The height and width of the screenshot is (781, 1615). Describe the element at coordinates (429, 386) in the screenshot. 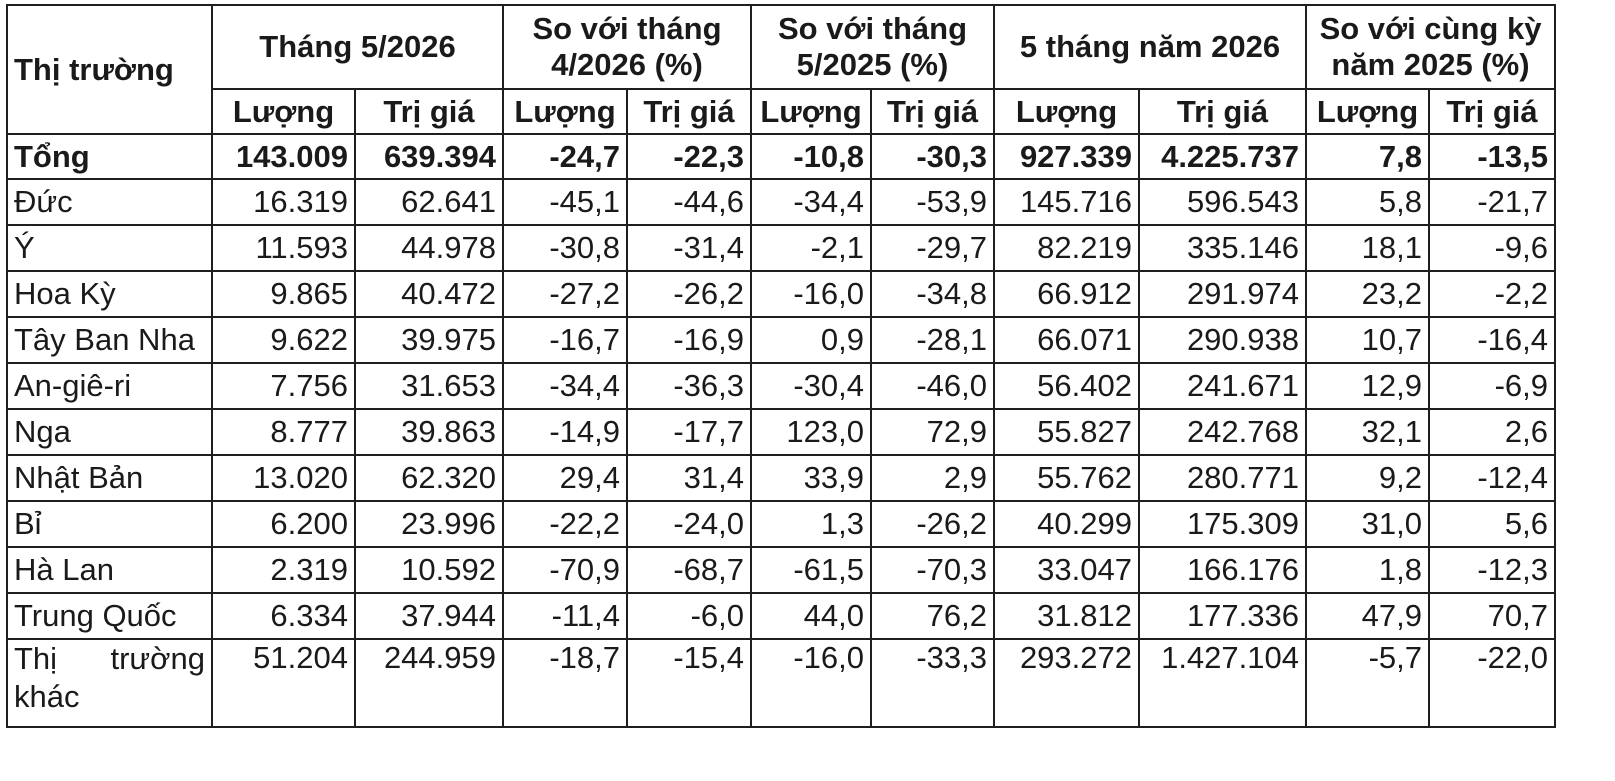

I see `cell: 31.653` at that location.